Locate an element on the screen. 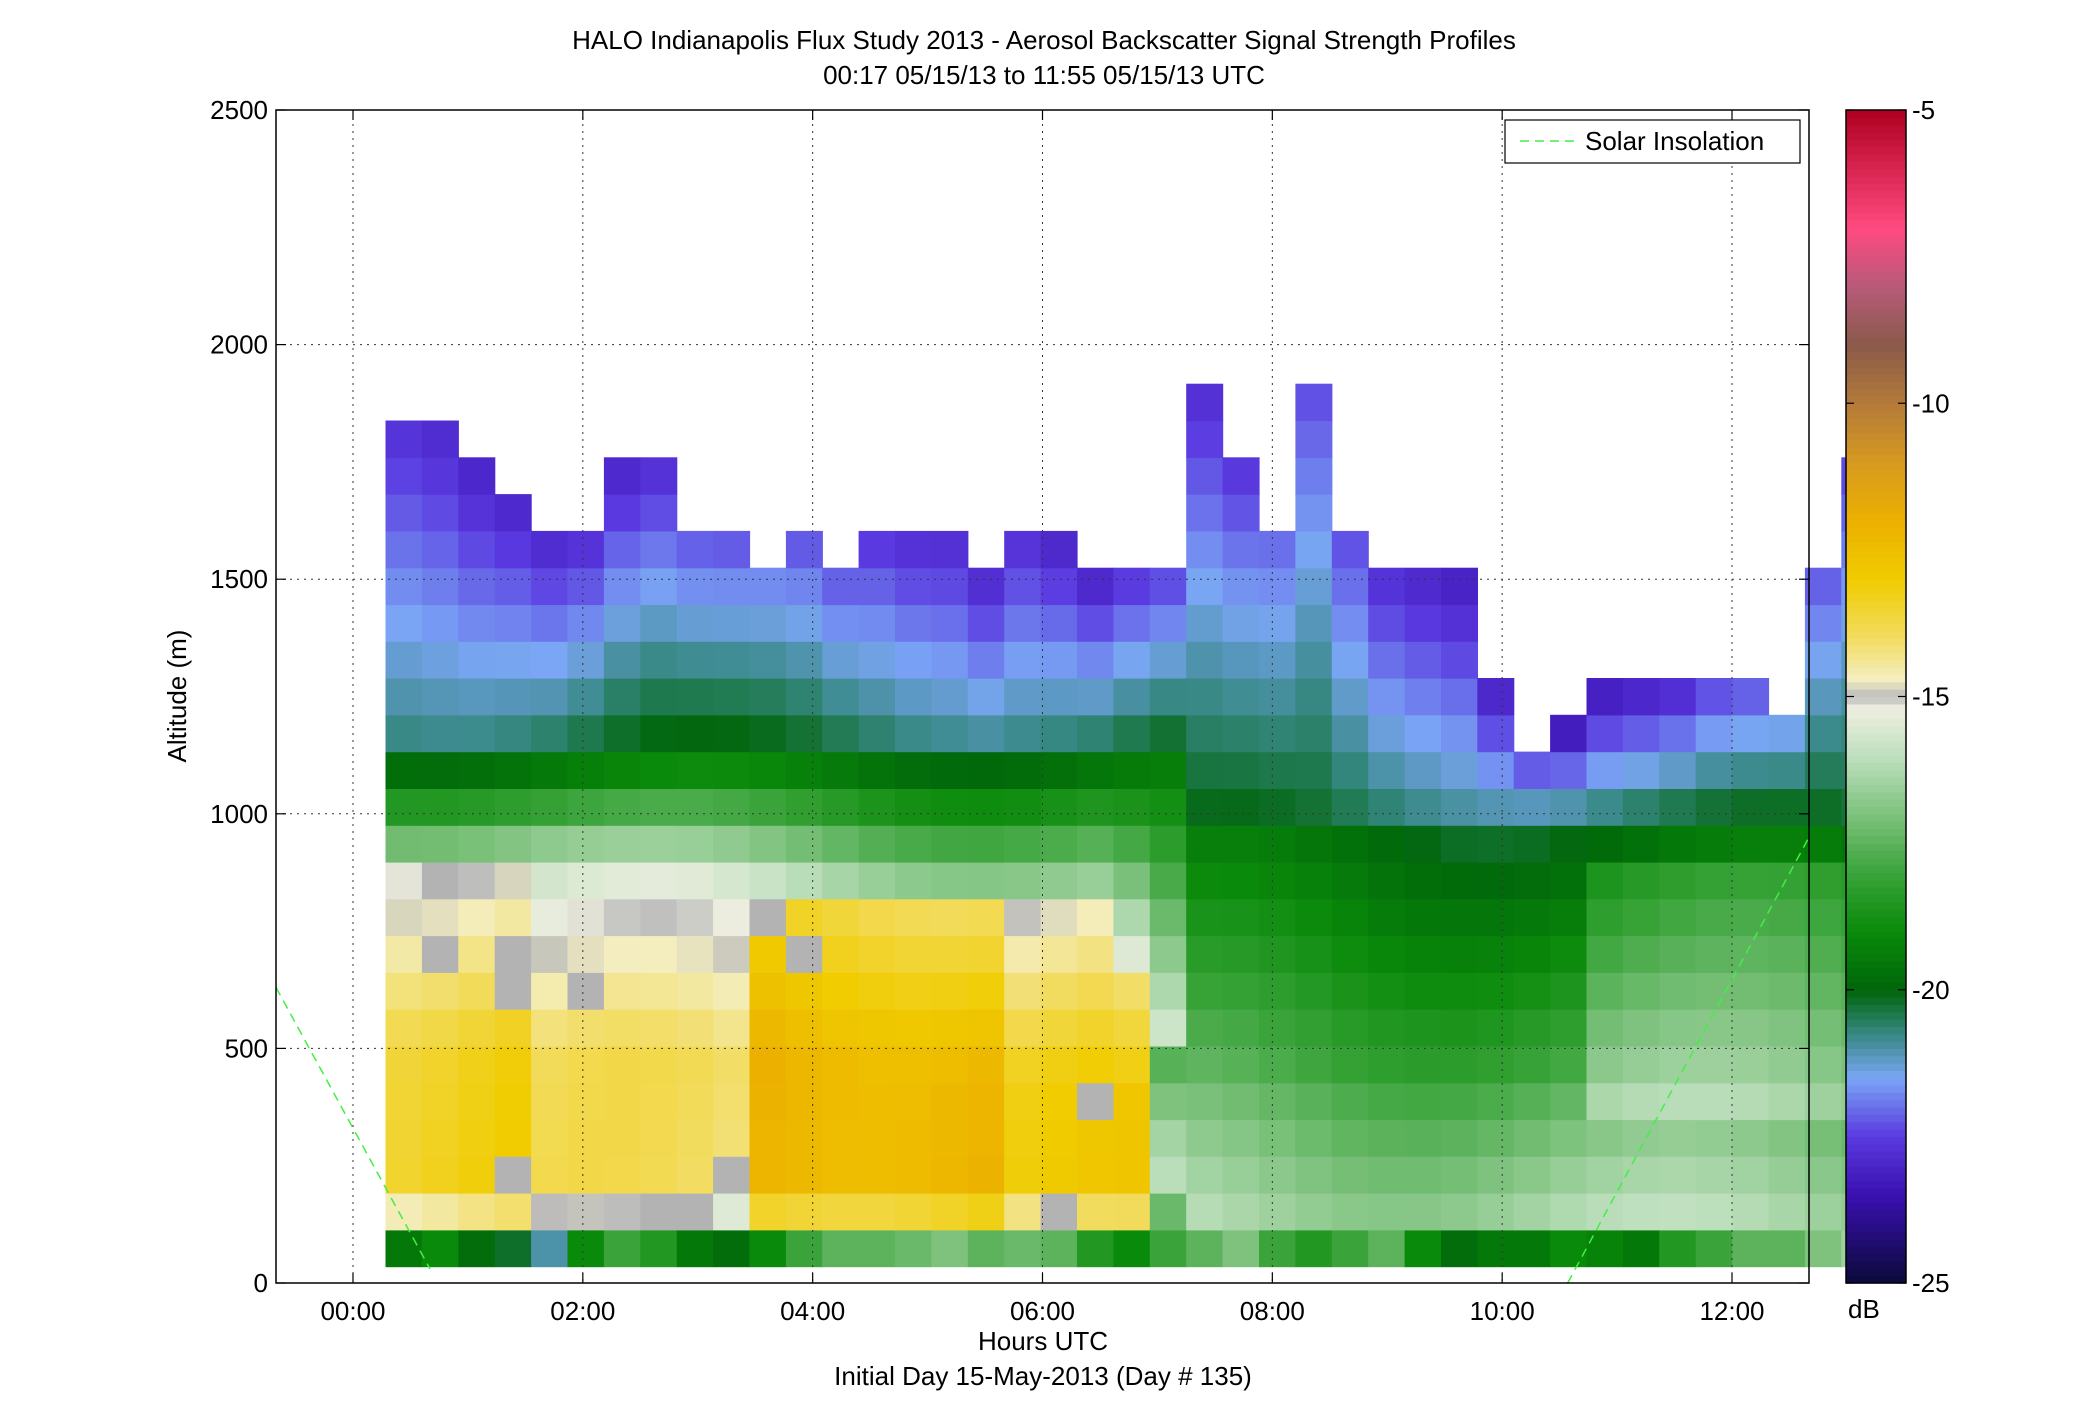 The height and width of the screenshot is (1425, 2098). legend-label-solar-insolation: Solar Insolation is located at coordinates (1674, 141).